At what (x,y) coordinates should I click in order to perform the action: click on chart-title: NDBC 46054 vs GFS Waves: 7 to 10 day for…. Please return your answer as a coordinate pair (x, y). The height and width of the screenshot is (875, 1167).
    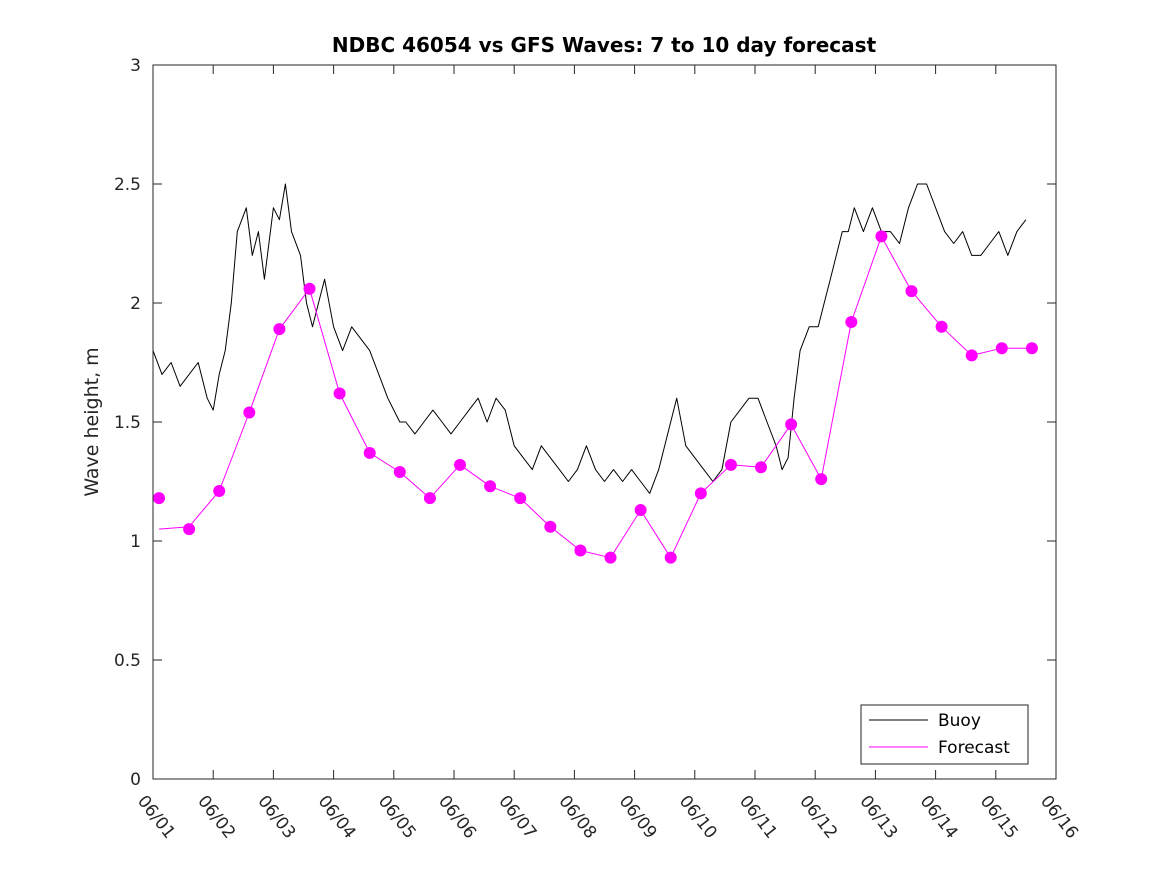
    Looking at the image, I should click on (604, 45).